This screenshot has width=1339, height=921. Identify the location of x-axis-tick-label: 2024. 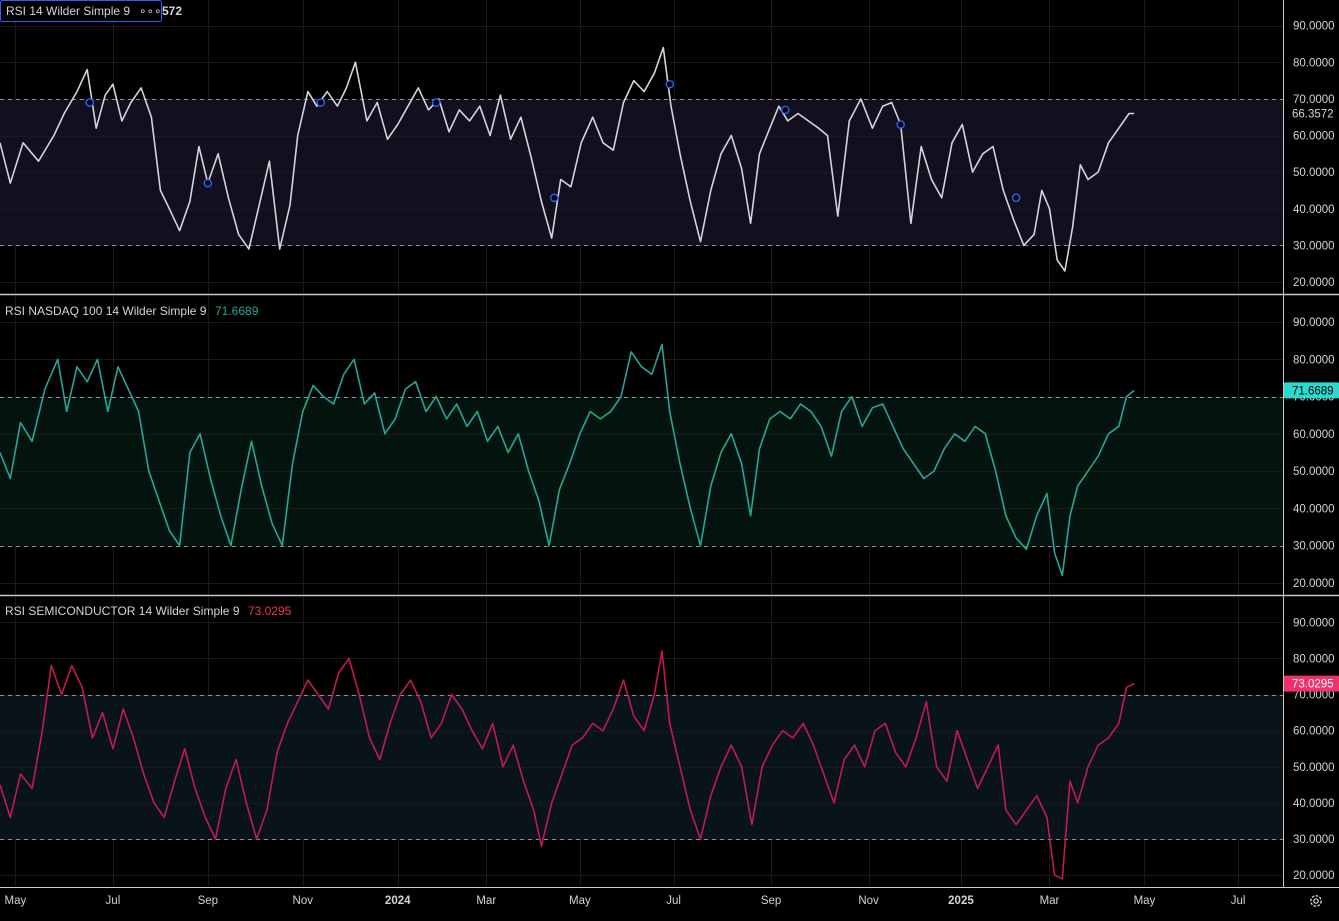
(398, 901).